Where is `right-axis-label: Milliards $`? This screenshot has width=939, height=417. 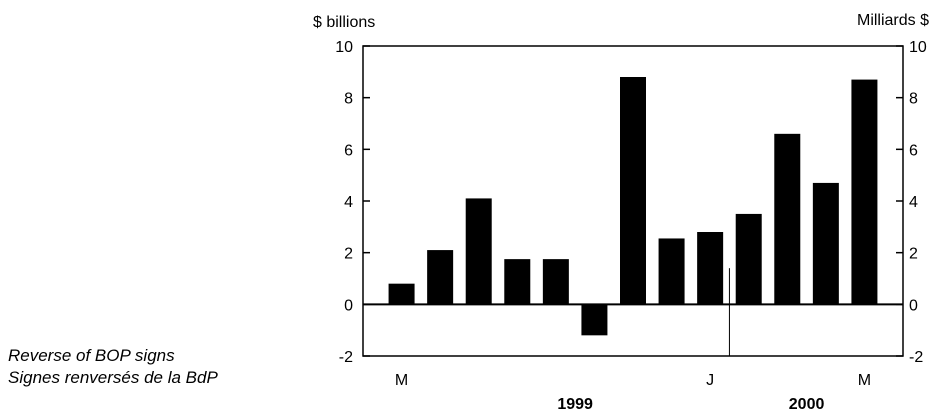 right-axis-label: Milliards $ is located at coordinates (893, 20).